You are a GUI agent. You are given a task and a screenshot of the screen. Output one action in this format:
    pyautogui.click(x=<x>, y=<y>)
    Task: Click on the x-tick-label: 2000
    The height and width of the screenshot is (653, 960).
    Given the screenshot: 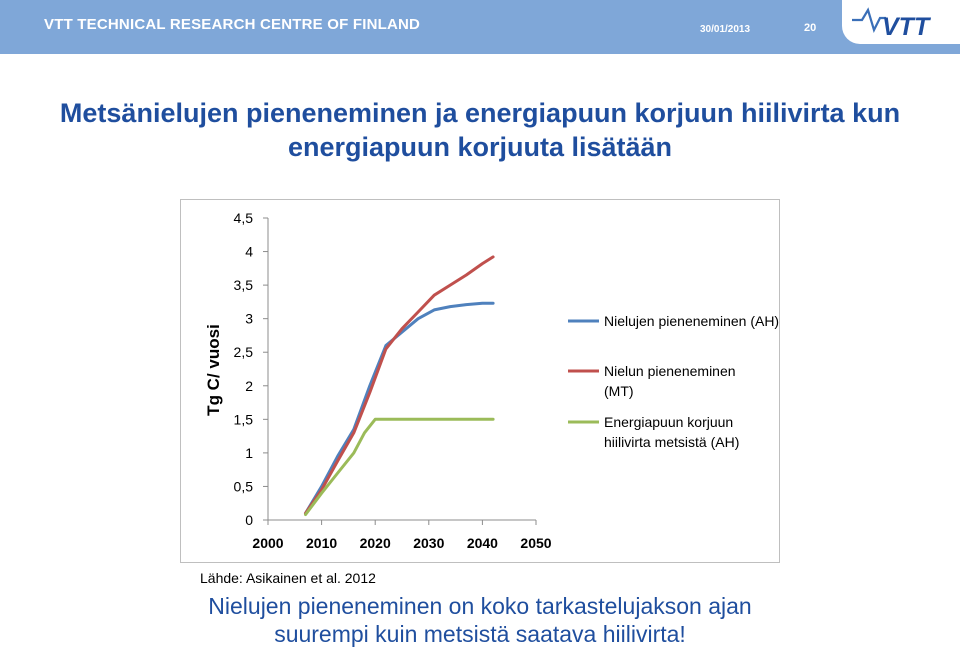 What is the action you would take?
    pyautogui.click(x=267, y=543)
    